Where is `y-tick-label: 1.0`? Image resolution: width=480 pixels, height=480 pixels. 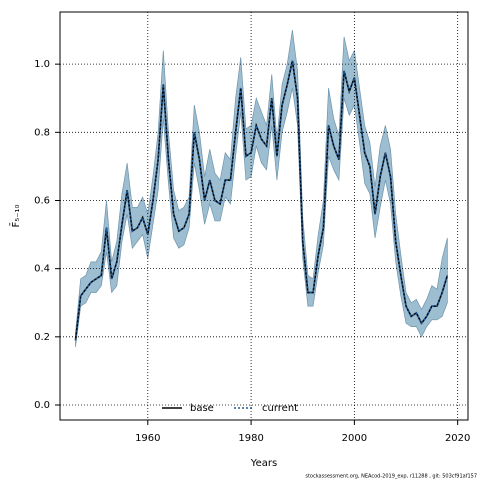 y-tick-label: 1.0 is located at coordinates (42, 64).